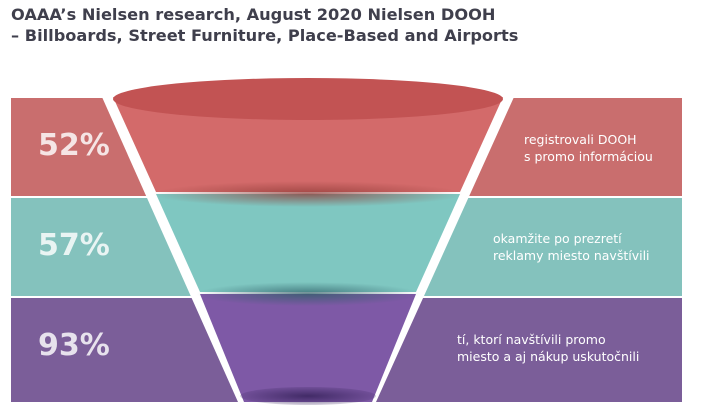 The image size is (702, 416). Describe the element at coordinates (531, 339) in the screenshot. I see `stage-3-description-line-1: tí, ktorí navštívili promo` at that location.